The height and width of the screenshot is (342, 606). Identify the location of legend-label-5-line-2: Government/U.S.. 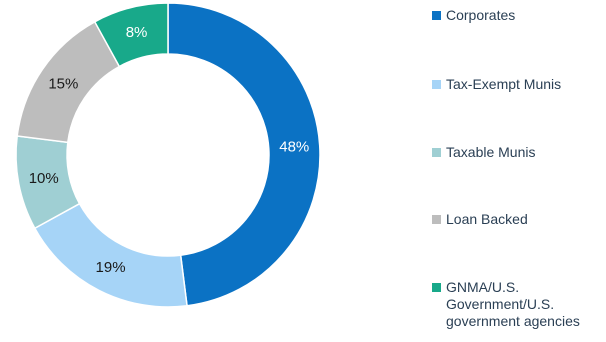
(500, 304).